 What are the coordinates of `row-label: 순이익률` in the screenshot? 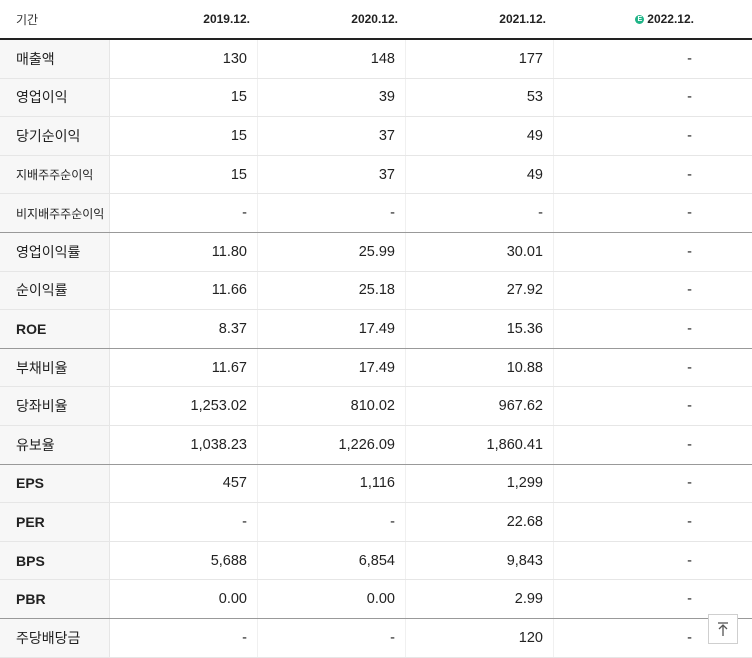 It's located at (55, 290).